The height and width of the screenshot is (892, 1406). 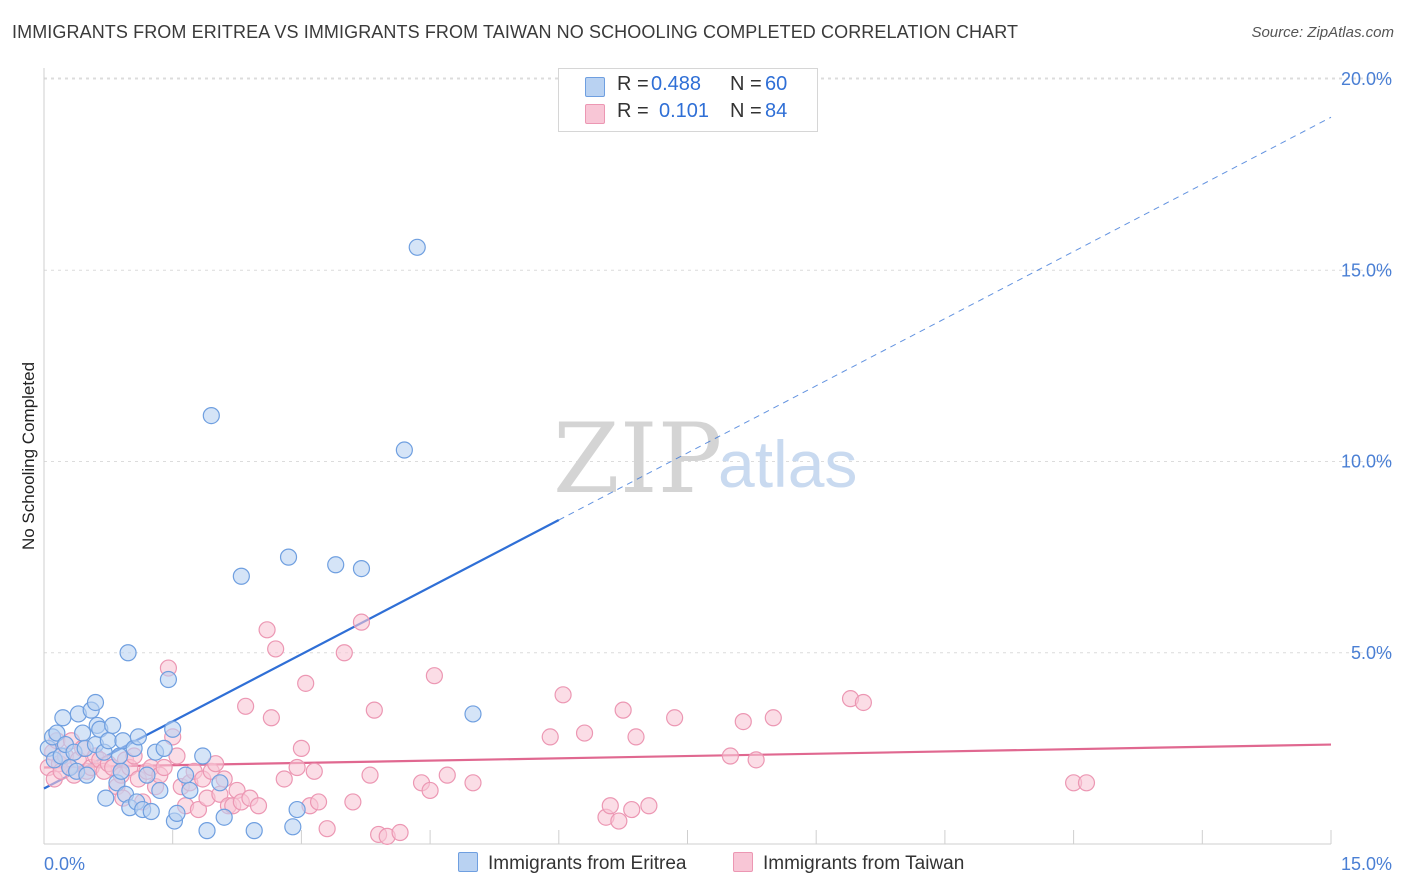 What do you see at coordinates (64, 864) in the screenshot?
I see `x-tick-label: 0.0%` at bounding box center [64, 864].